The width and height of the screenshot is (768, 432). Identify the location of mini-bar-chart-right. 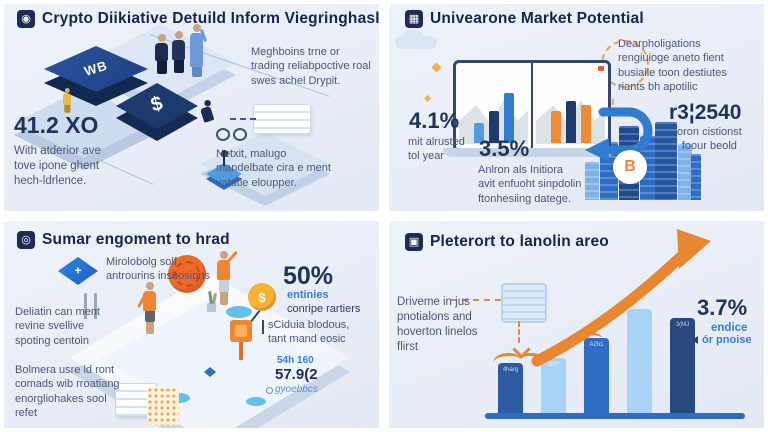
(570, 122).